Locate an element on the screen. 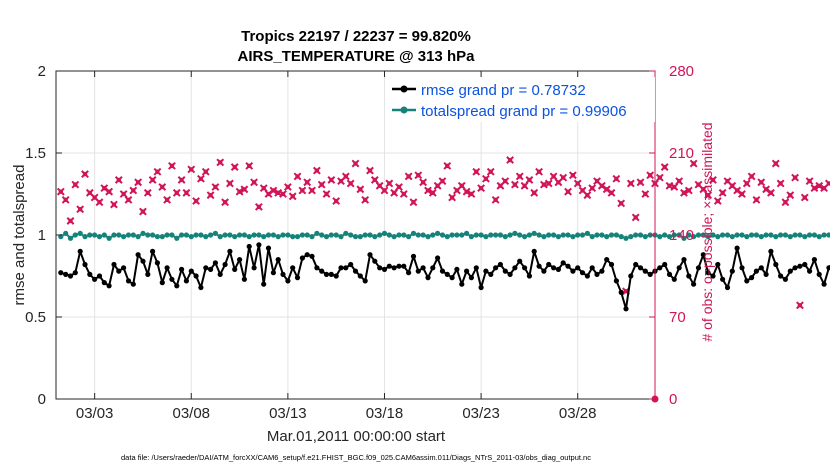  legend-label-rmse: rmse grand pr = 0.78732 is located at coordinates (503, 90).